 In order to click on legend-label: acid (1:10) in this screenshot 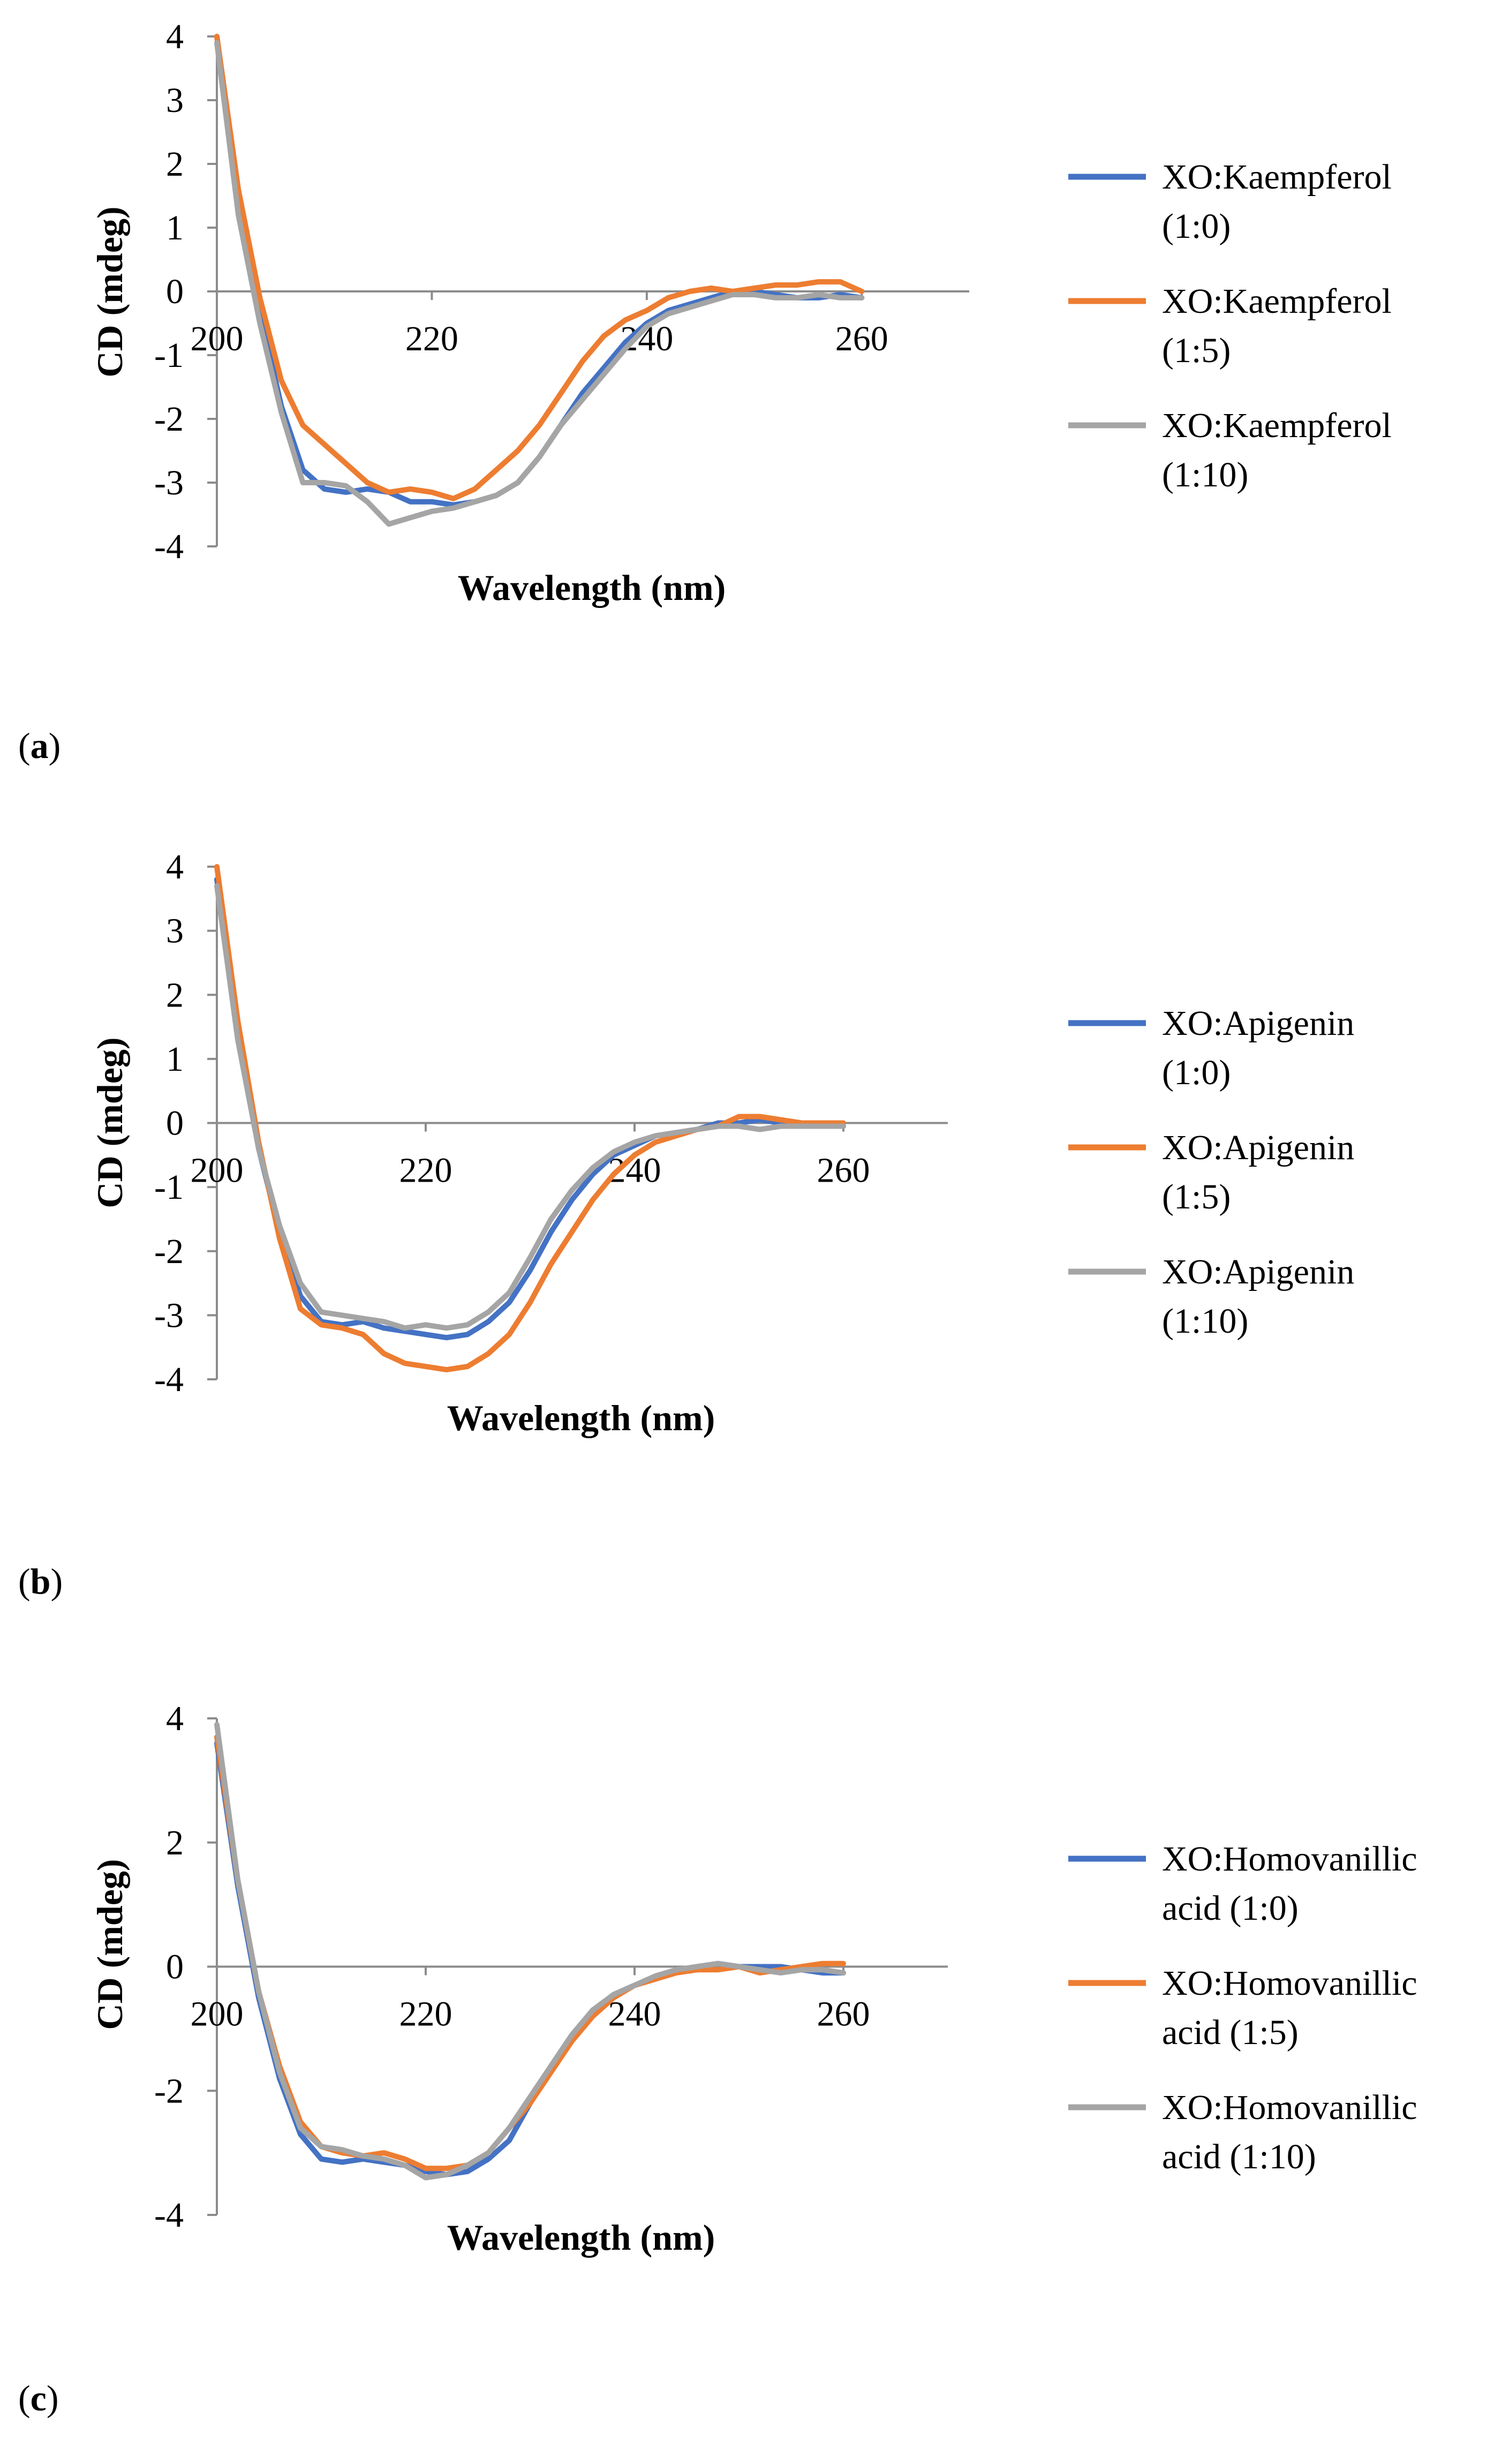, I will do `click(1239, 2156)`.